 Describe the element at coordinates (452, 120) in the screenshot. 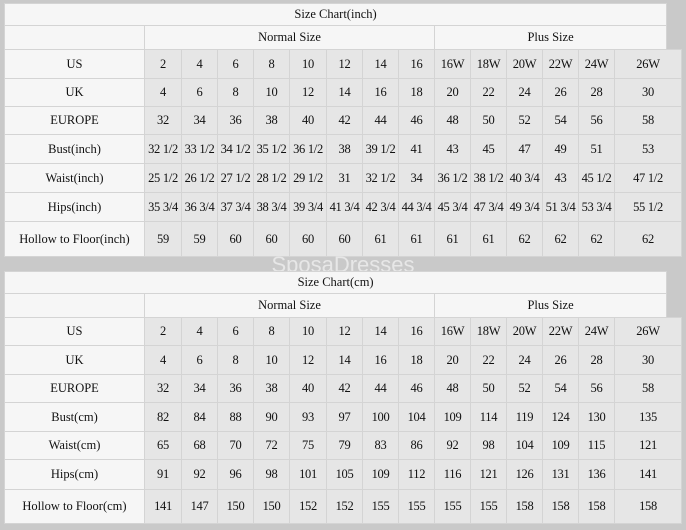

I see `size-cell: 48` at that location.